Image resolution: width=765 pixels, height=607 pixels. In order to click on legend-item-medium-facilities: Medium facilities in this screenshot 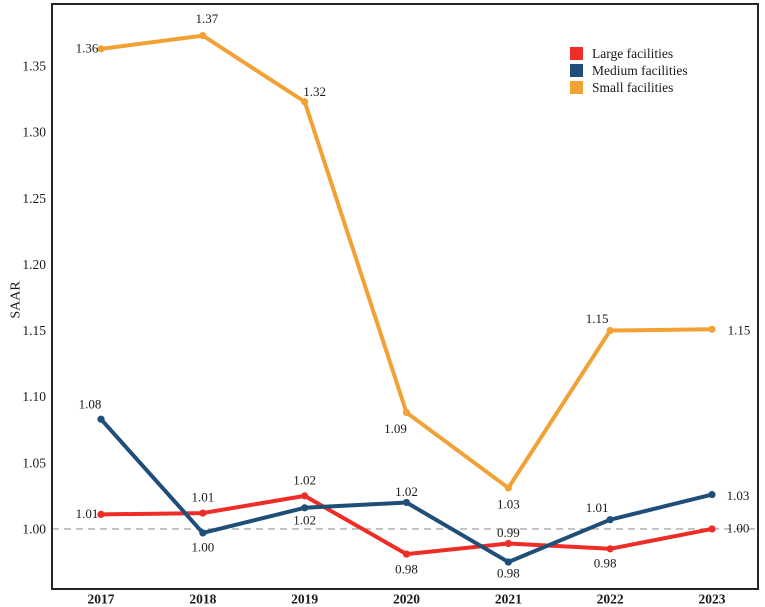, I will do `click(629, 70)`.